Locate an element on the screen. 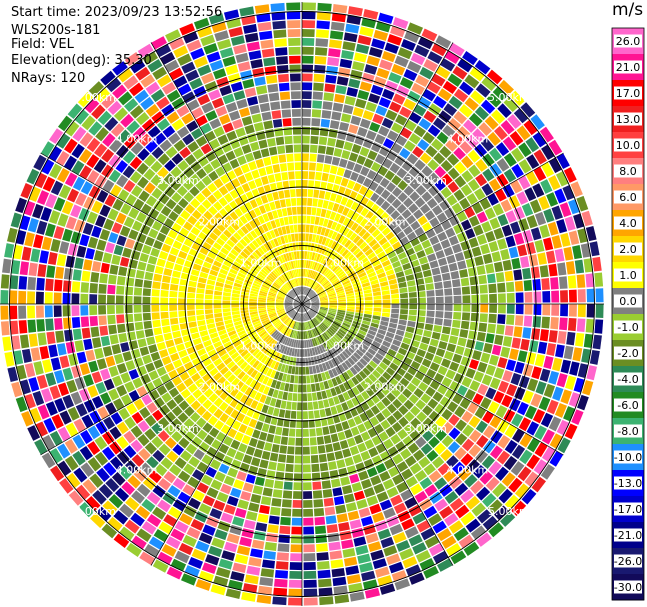 This screenshot has height=607, width=647. colorbar-tick-bg is located at coordinates (628, 327).